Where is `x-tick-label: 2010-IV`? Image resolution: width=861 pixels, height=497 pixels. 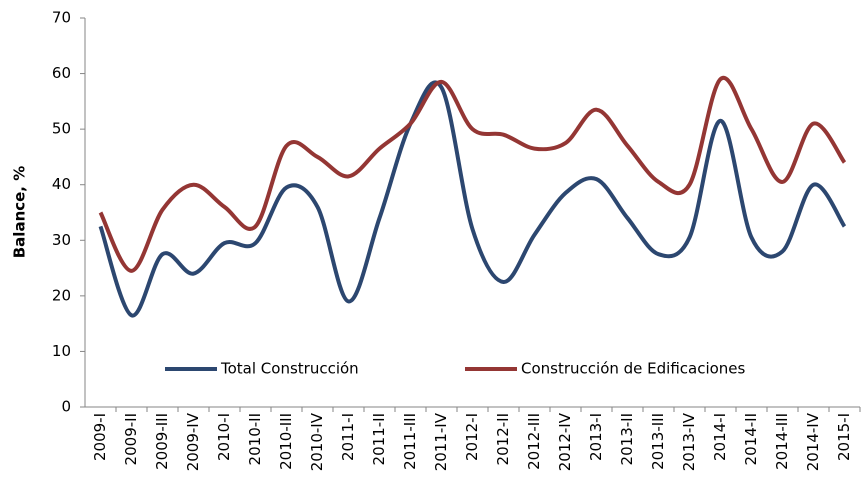
x-tick-label: 2010-IV is located at coordinates (317, 441).